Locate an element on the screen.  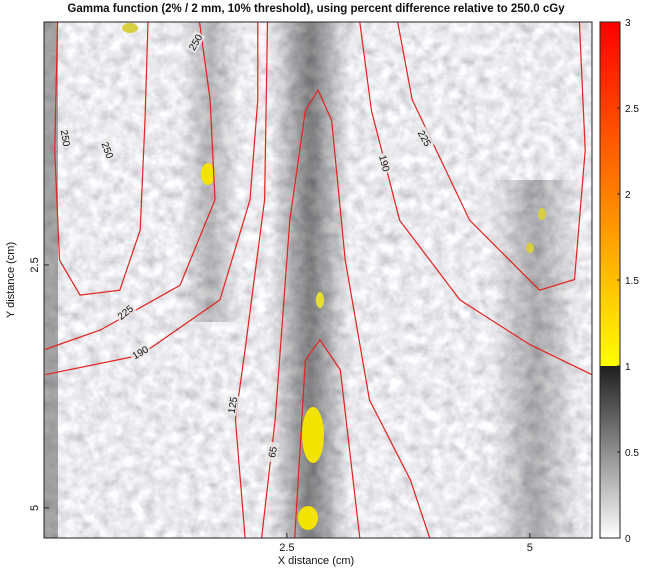
contour-label: 65 is located at coordinates (272, 452).